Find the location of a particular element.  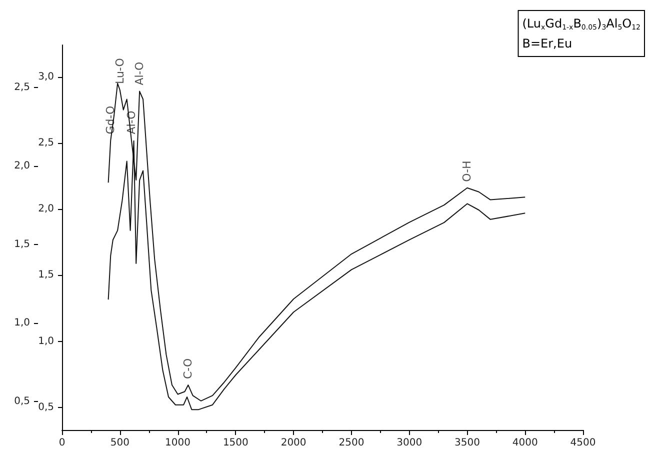

y2-tick-label: 0,5 is located at coordinates (22, 402).